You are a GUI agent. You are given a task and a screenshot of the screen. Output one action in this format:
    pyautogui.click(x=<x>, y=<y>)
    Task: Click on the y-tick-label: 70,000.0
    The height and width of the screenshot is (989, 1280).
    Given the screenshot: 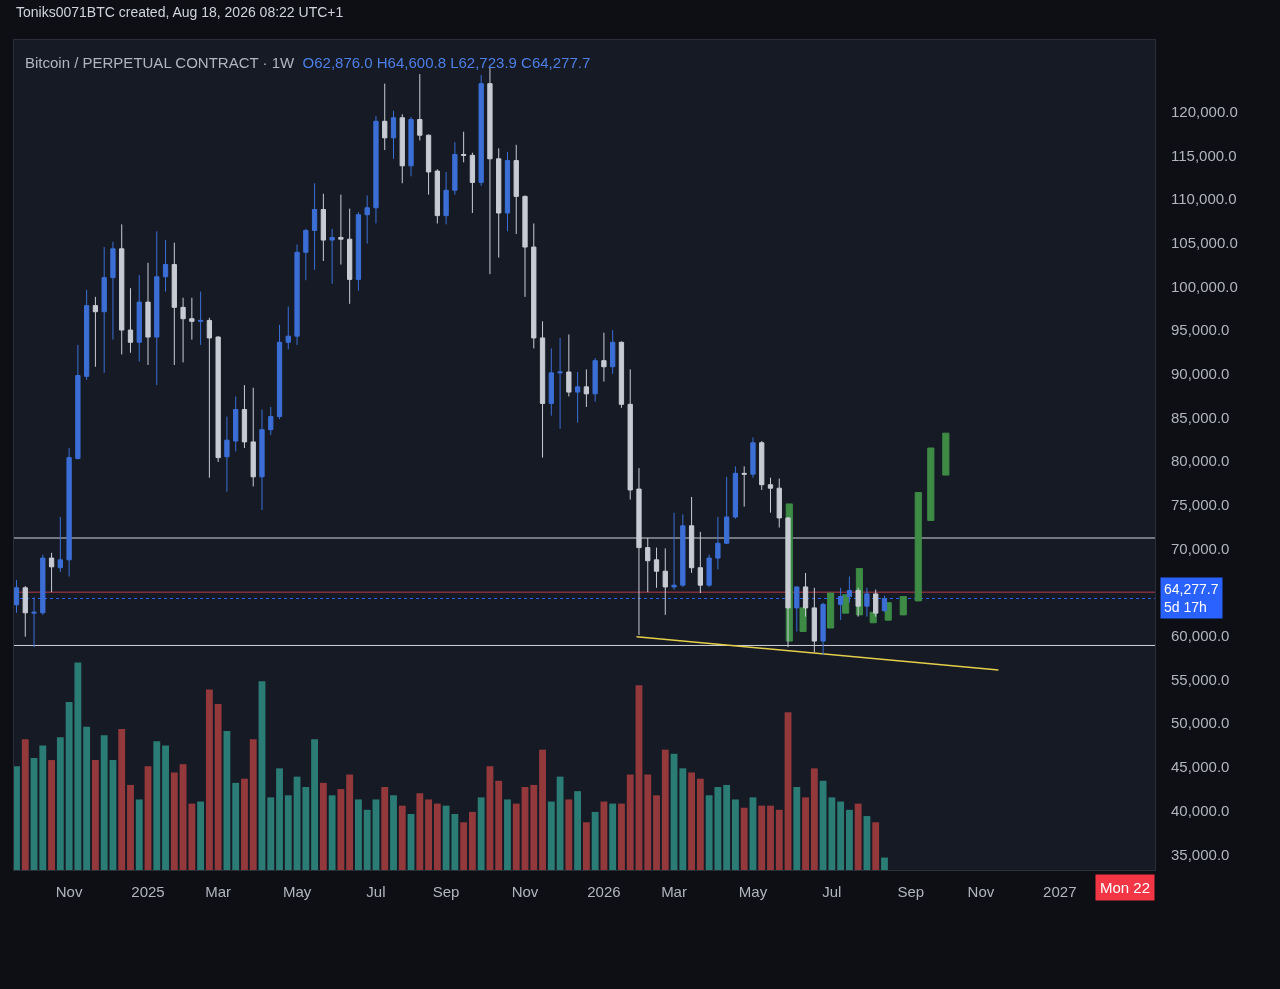 What is the action you would take?
    pyautogui.click(x=1200, y=548)
    